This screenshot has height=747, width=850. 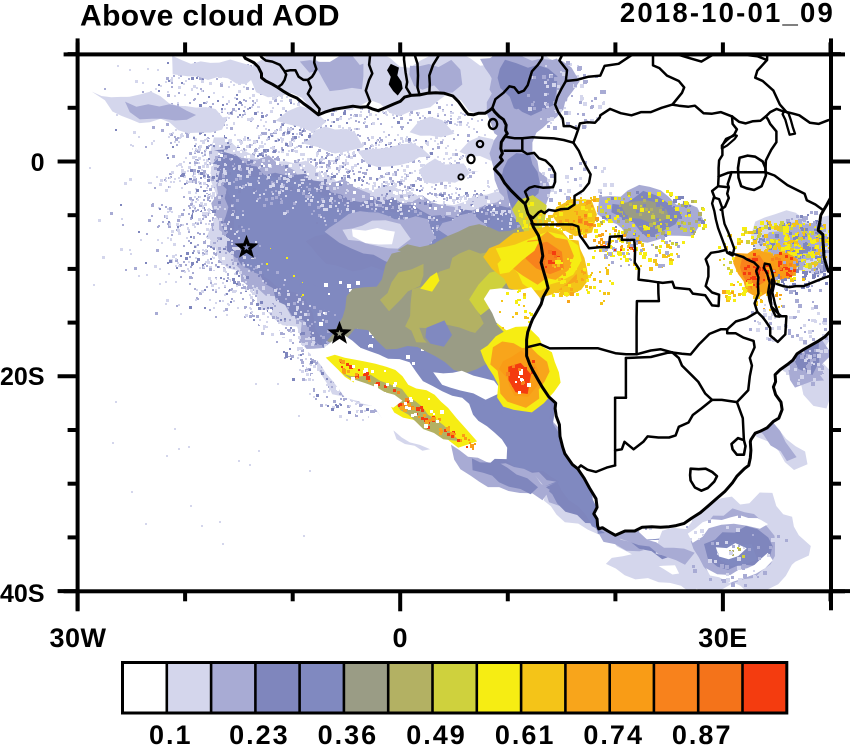 I want to click on svg-text: 0.1, so click(x=171, y=733).